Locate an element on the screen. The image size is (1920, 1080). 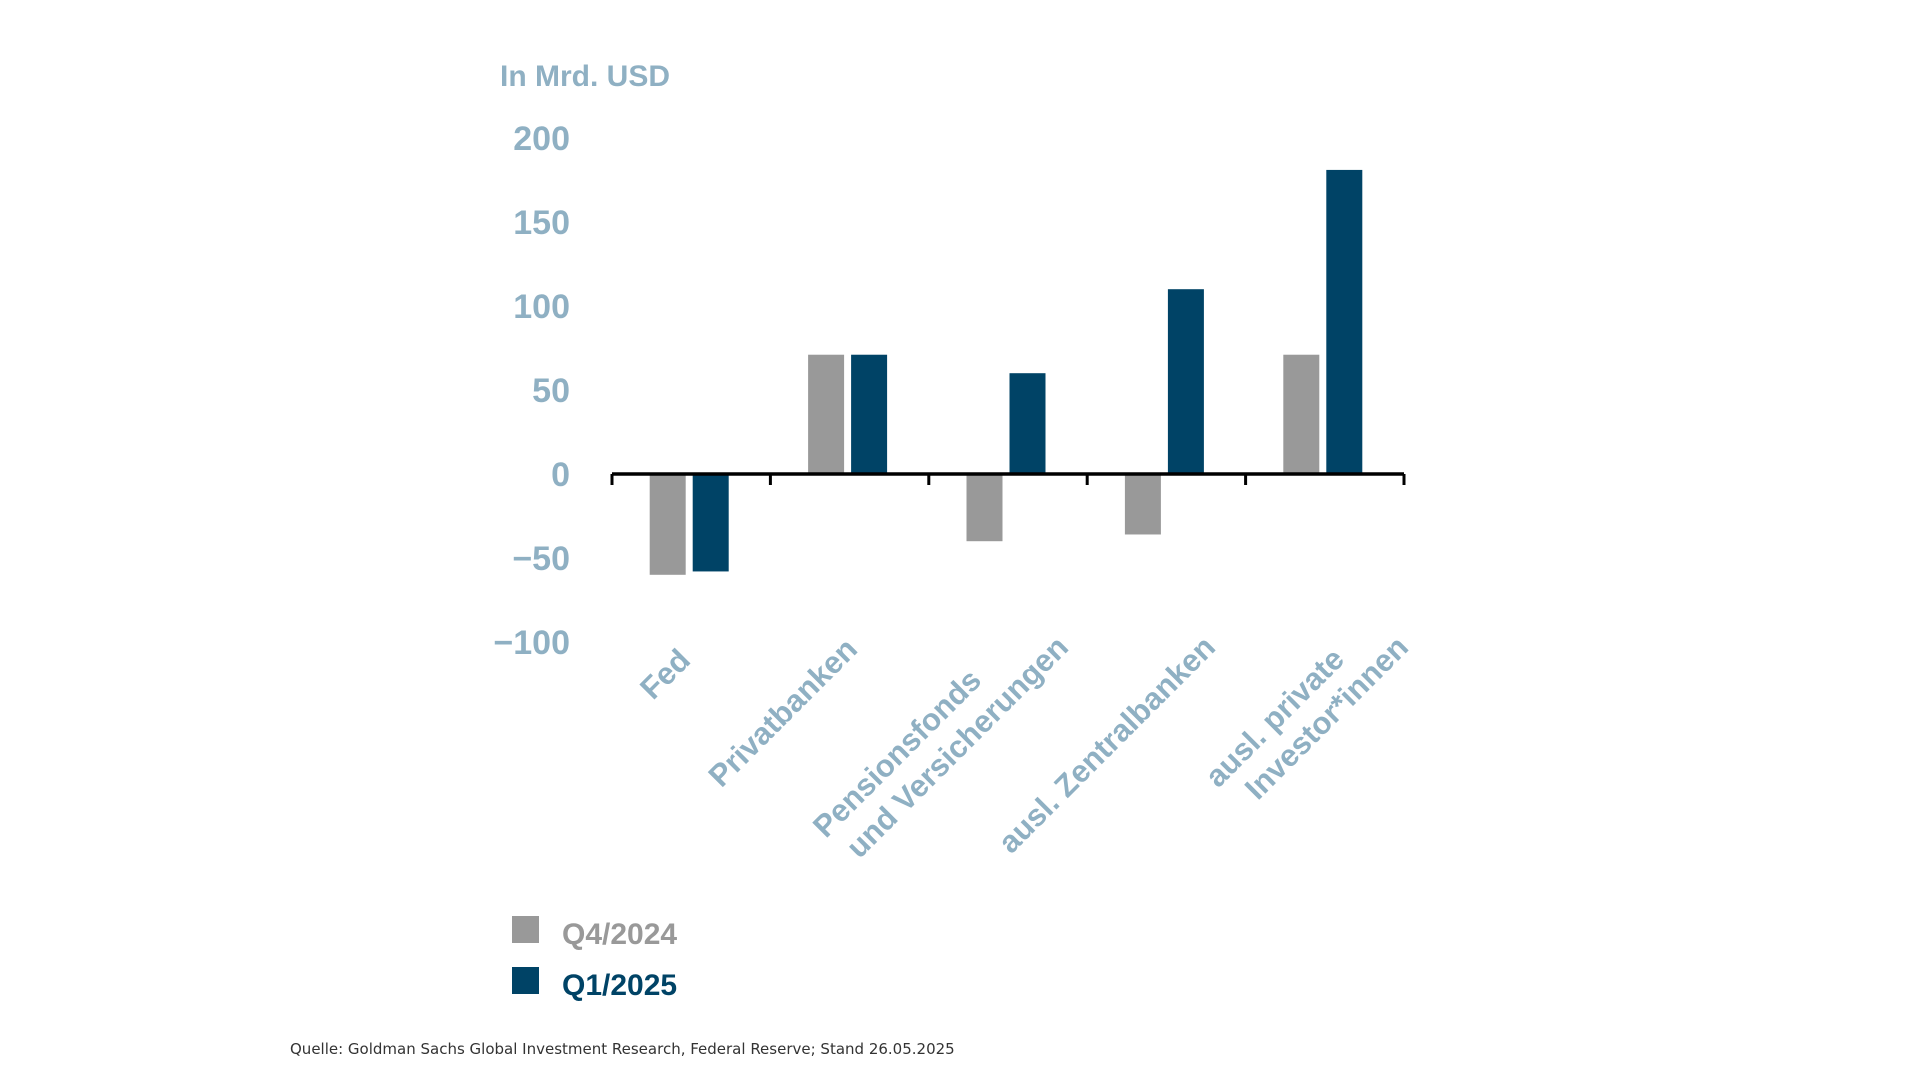
legend-swatch-q4-2024 is located at coordinates (525, 929).